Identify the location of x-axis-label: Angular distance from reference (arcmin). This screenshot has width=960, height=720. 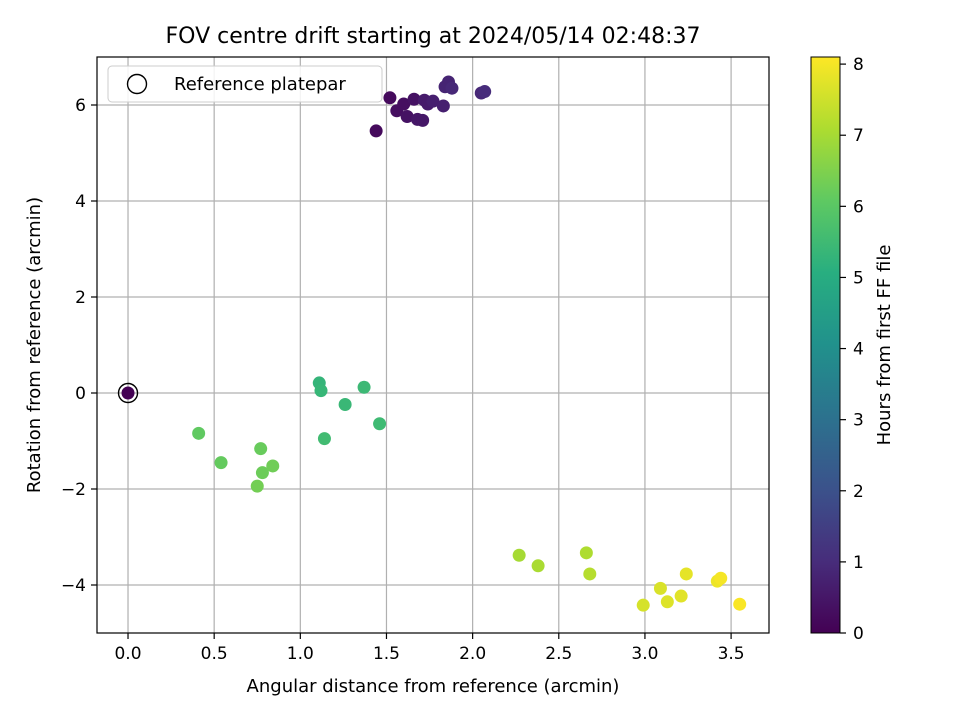
(433, 686).